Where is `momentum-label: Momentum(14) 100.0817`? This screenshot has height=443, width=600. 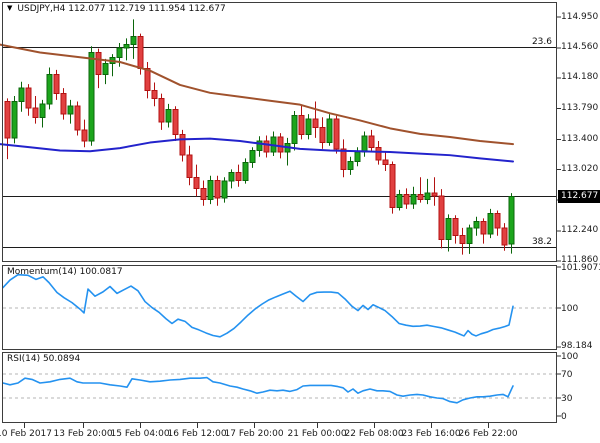 momentum-label: Momentum(14) 100.0817 is located at coordinates (65, 272).